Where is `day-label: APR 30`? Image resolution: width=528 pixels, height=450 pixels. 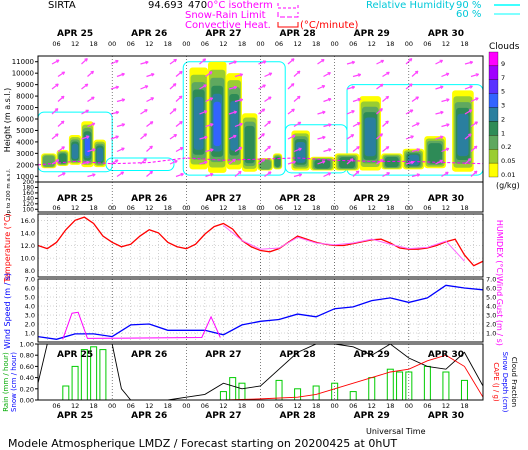 day-label: APR 30 is located at coordinates (446, 34).